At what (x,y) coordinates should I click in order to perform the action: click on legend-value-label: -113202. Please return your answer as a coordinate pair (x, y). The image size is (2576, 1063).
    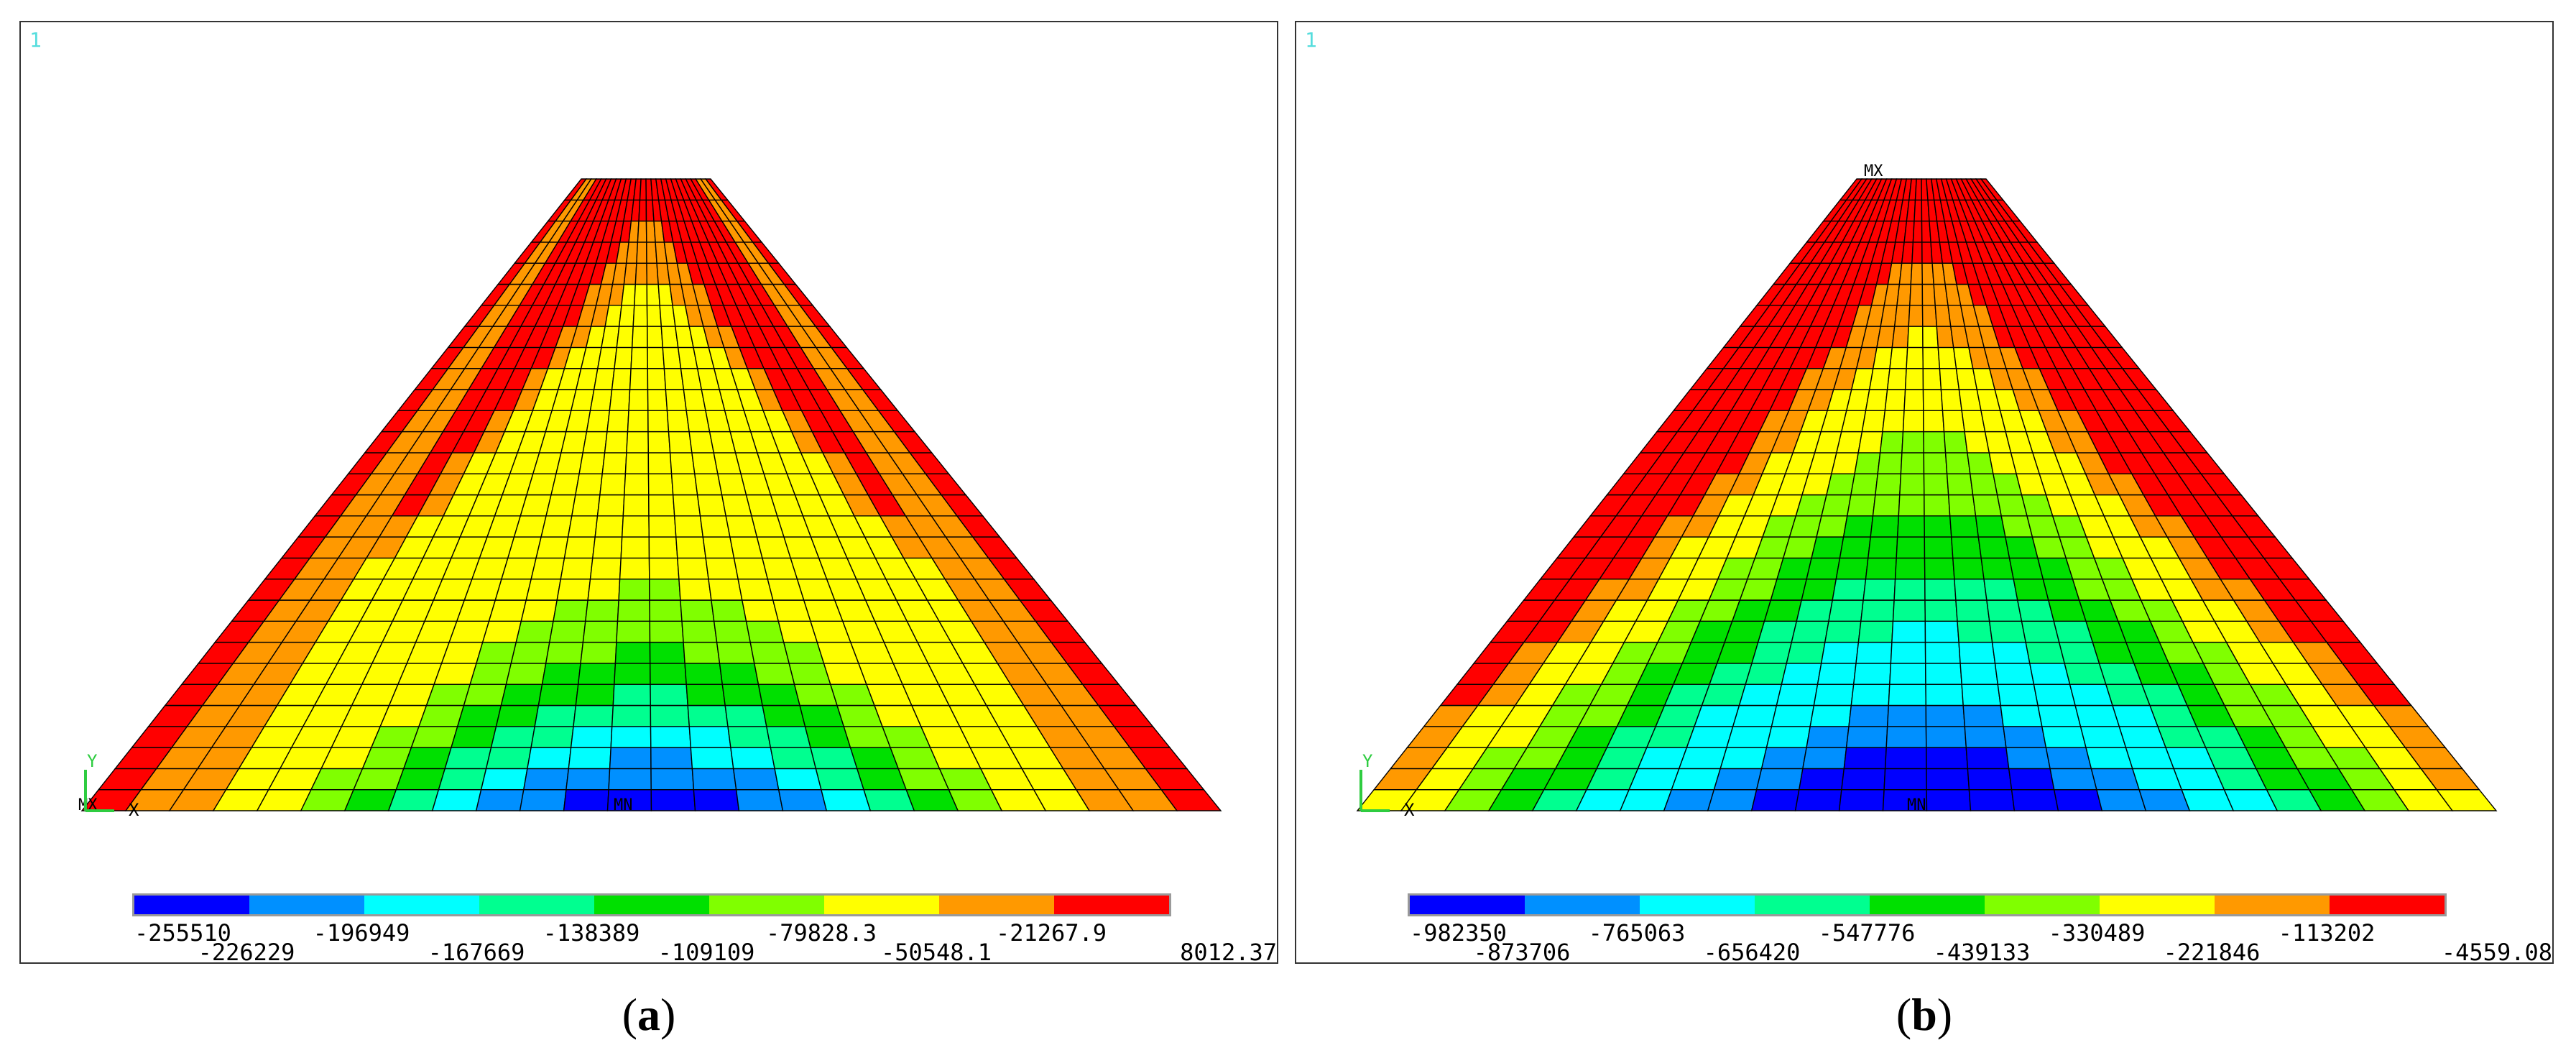
    Looking at the image, I should click on (2327, 933).